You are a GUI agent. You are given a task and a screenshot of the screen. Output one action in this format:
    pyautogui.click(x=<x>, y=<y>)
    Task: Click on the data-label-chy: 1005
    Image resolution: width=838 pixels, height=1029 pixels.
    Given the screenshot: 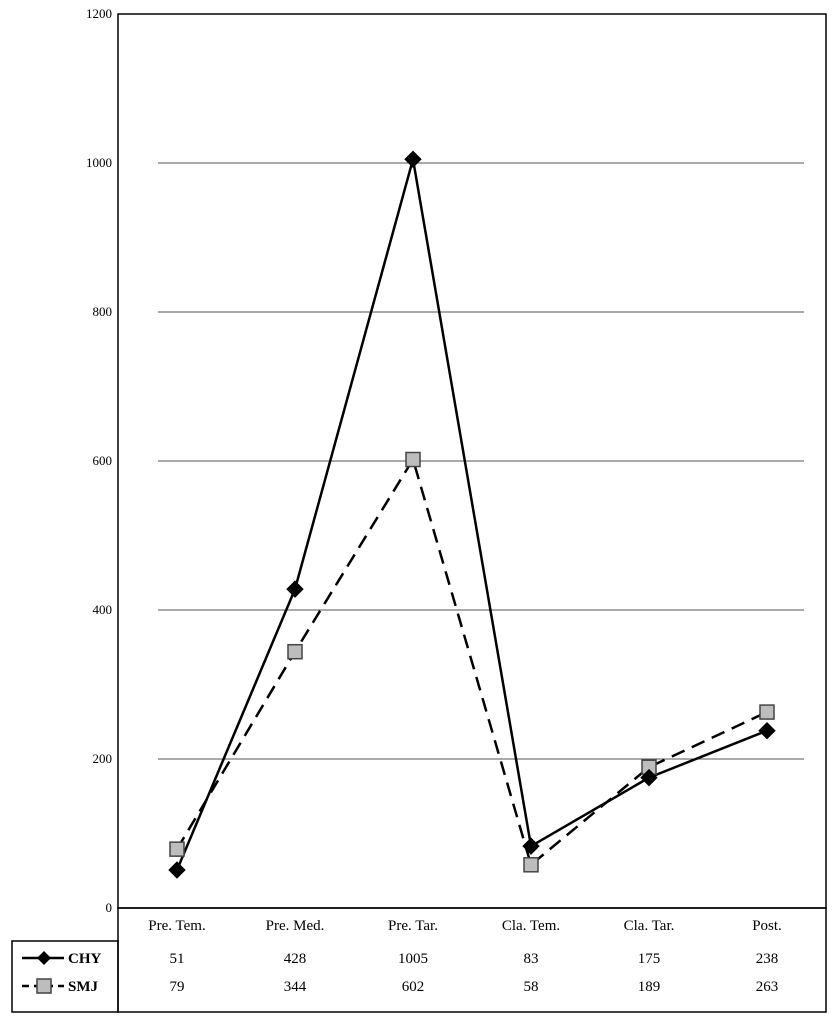 What is the action you would take?
    pyautogui.click(x=413, y=959)
    